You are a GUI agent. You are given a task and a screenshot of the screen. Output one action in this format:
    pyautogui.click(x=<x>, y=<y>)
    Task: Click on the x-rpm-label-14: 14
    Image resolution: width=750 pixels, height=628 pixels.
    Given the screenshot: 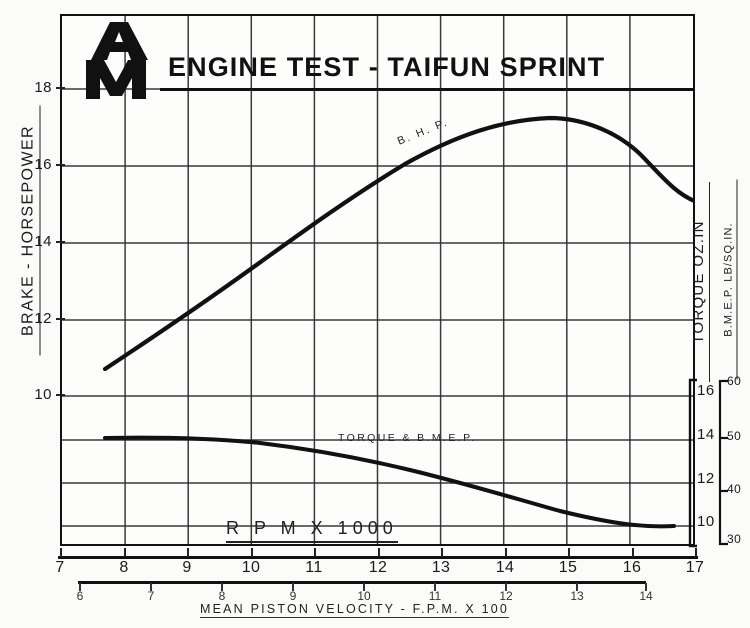 What is the action you would take?
    pyautogui.click(x=505, y=567)
    